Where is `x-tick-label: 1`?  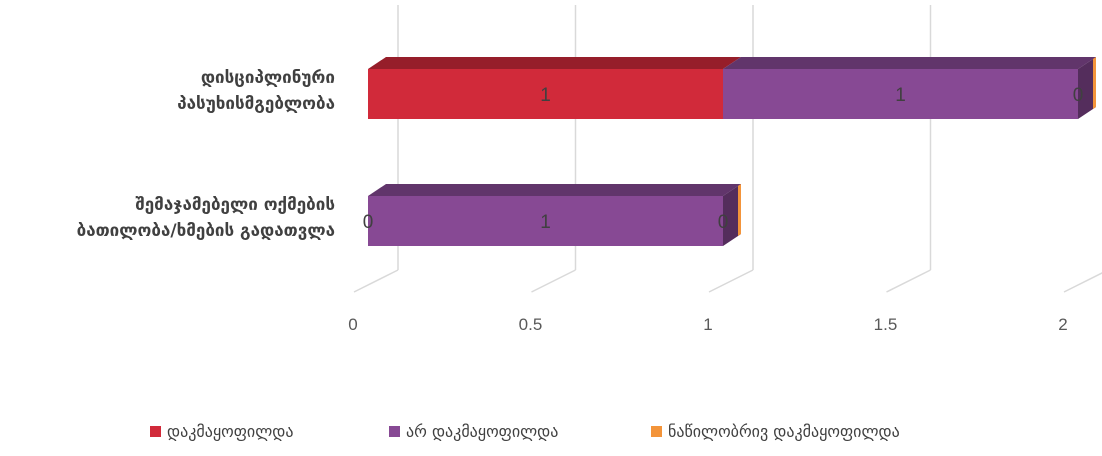 x-tick-label: 1 is located at coordinates (707, 324).